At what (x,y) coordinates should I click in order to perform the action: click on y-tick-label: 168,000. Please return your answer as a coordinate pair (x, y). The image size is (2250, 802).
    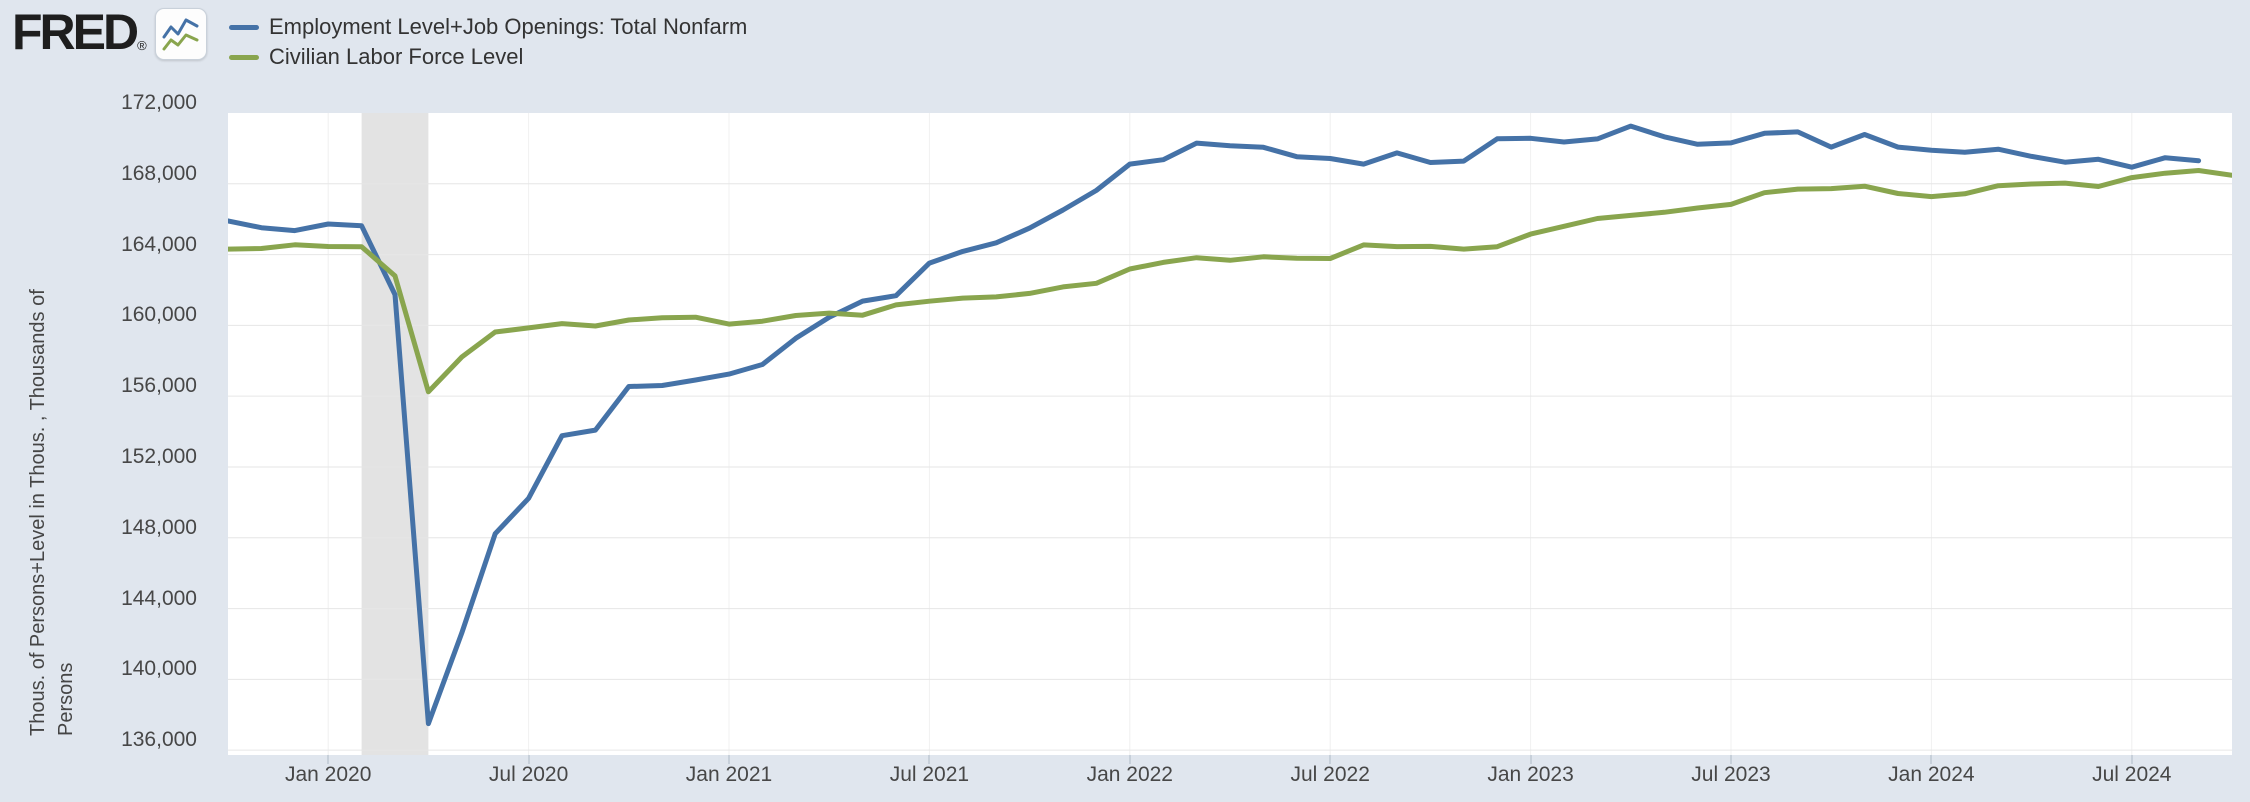
    Looking at the image, I should click on (159, 173).